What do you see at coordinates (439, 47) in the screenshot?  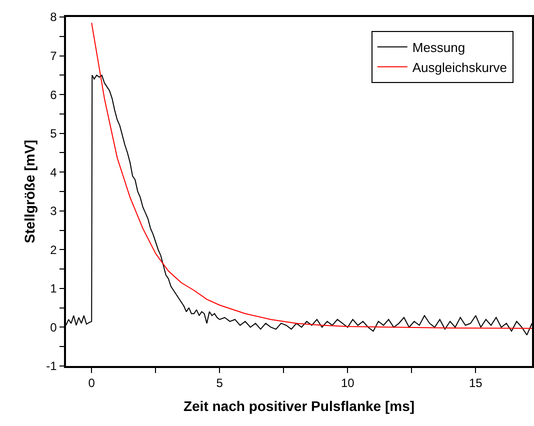 I see `legend-label: Messung` at bounding box center [439, 47].